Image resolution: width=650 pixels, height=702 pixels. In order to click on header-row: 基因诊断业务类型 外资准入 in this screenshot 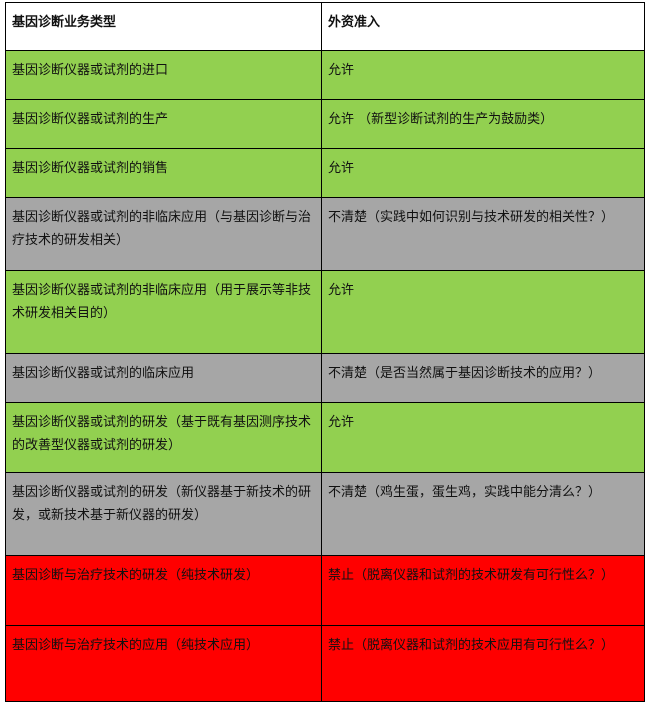, I will do `click(325, 26)`.